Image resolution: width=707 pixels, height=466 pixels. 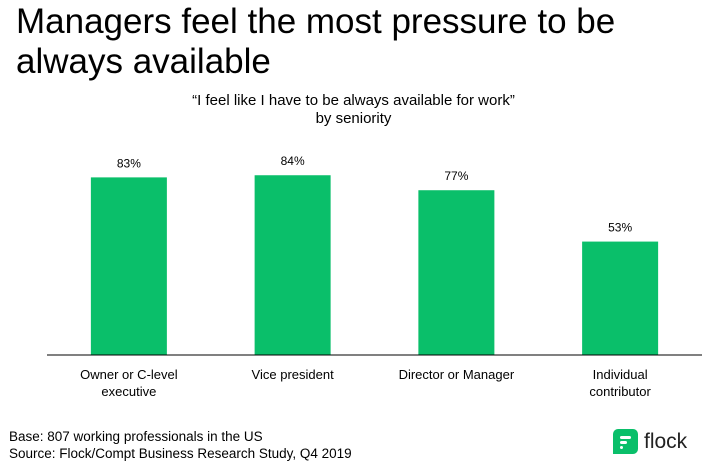 I want to click on data-label-1: 83%, so click(x=129, y=163).